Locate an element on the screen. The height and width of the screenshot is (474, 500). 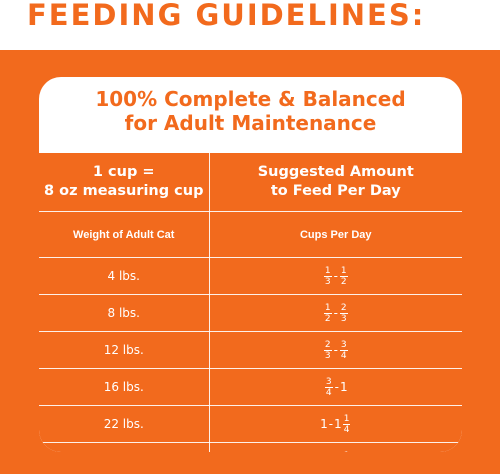
table-row: 25 lbs.1-113 is located at coordinates (250, 447).